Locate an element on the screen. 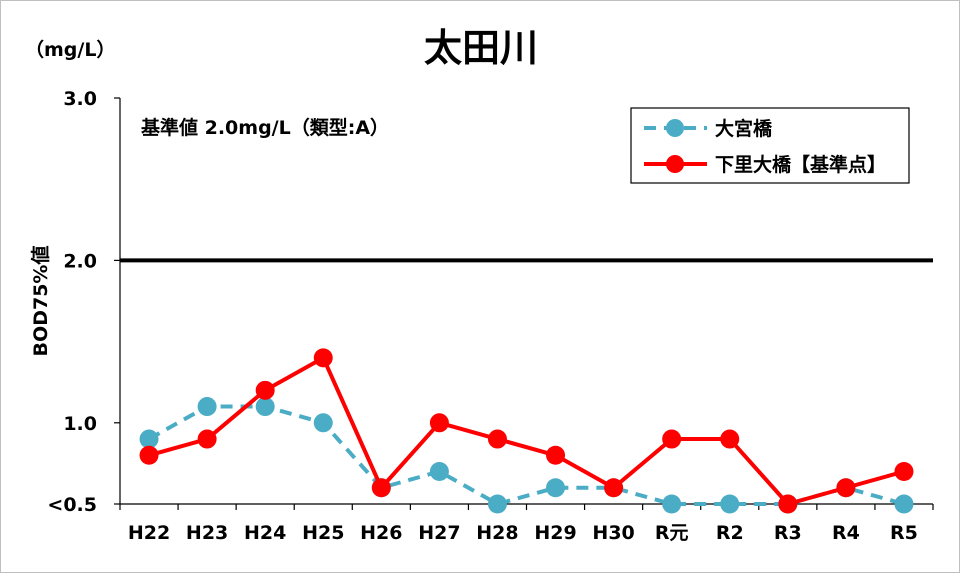  x-tick-label: H26 is located at coordinates (381, 533).